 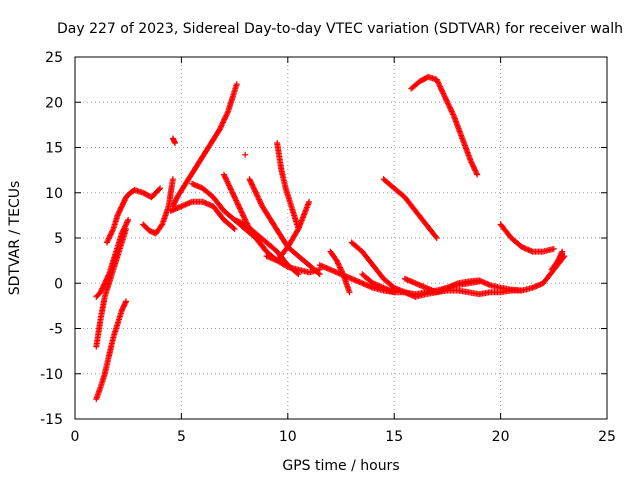 What do you see at coordinates (58, 239) in the screenshot?
I see `y-tick-label: 5` at bounding box center [58, 239].